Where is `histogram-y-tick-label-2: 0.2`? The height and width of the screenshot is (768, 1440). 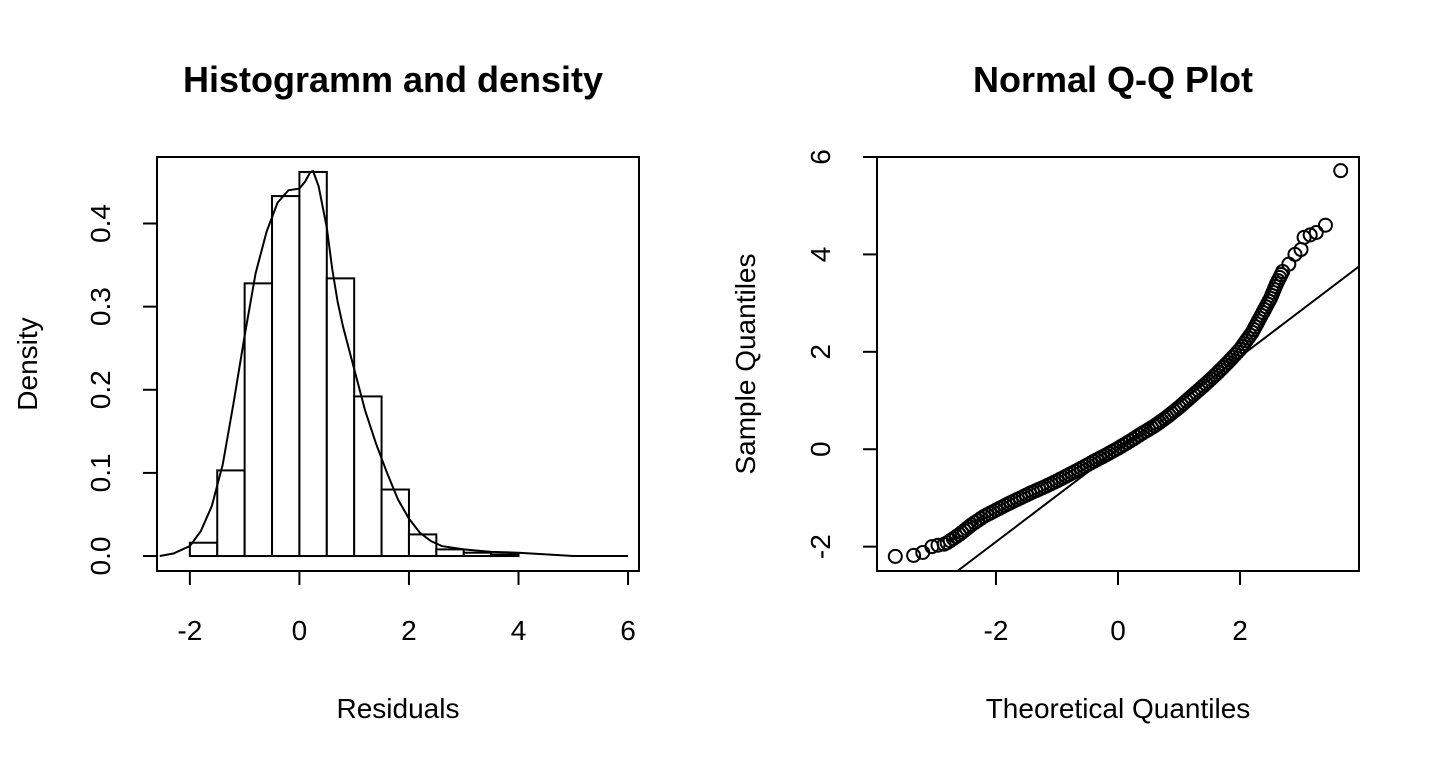 histogram-y-tick-label-2: 0.2 is located at coordinates (100, 389).